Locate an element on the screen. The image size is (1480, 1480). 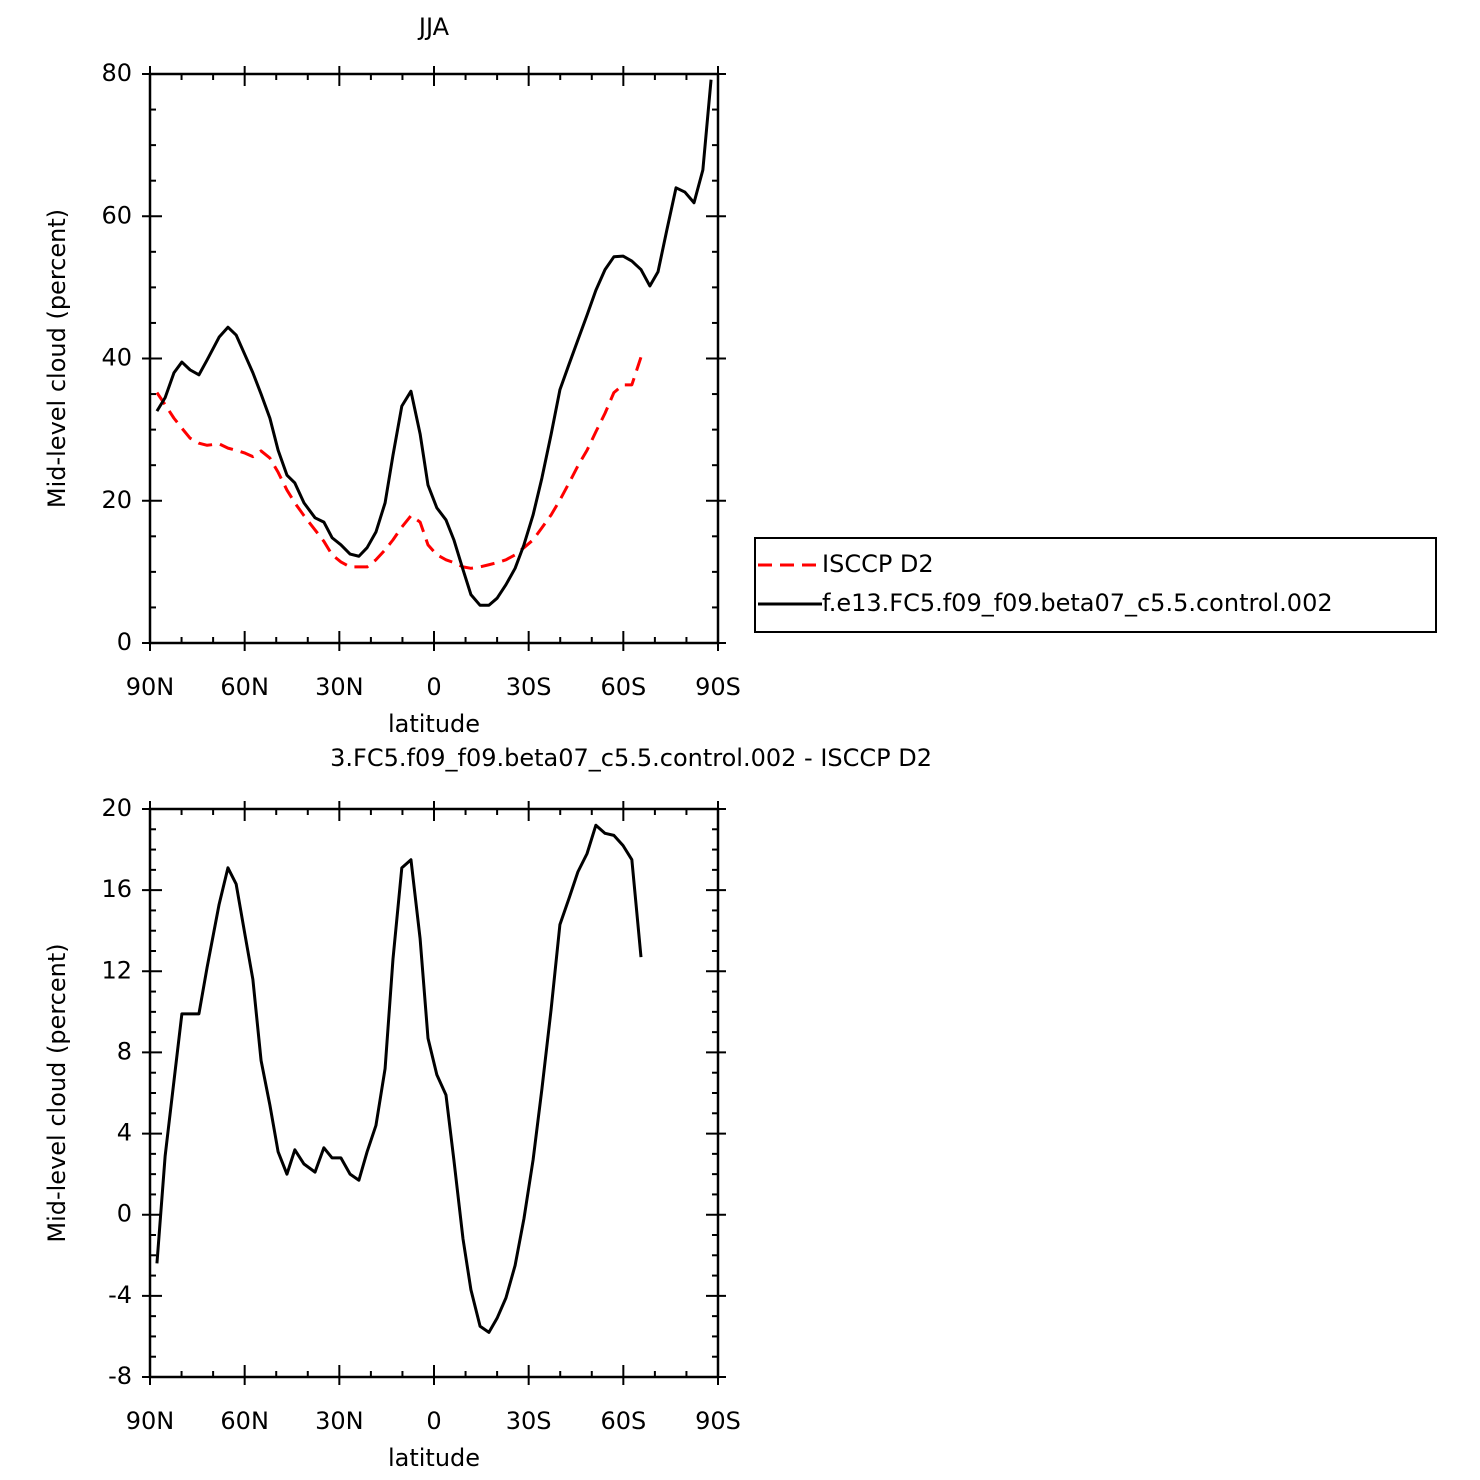
y-tick-label: 80 is located at coordinates (116, 73).